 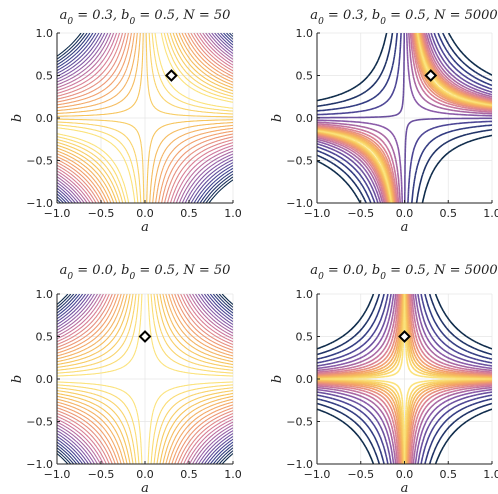 I want to click on panel-title: a0 = 0.0, b0 = 0.5, N = 50, so click(x=145, y=272).